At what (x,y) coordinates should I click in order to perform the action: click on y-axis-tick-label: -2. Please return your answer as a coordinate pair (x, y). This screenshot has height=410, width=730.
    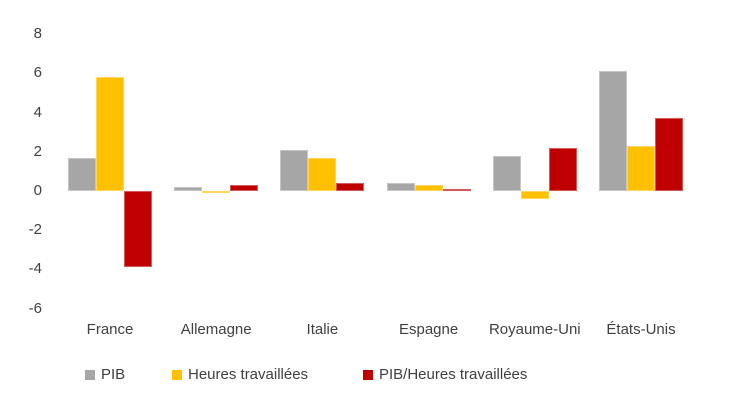
    Looking at the image, I should click on (35, 230).